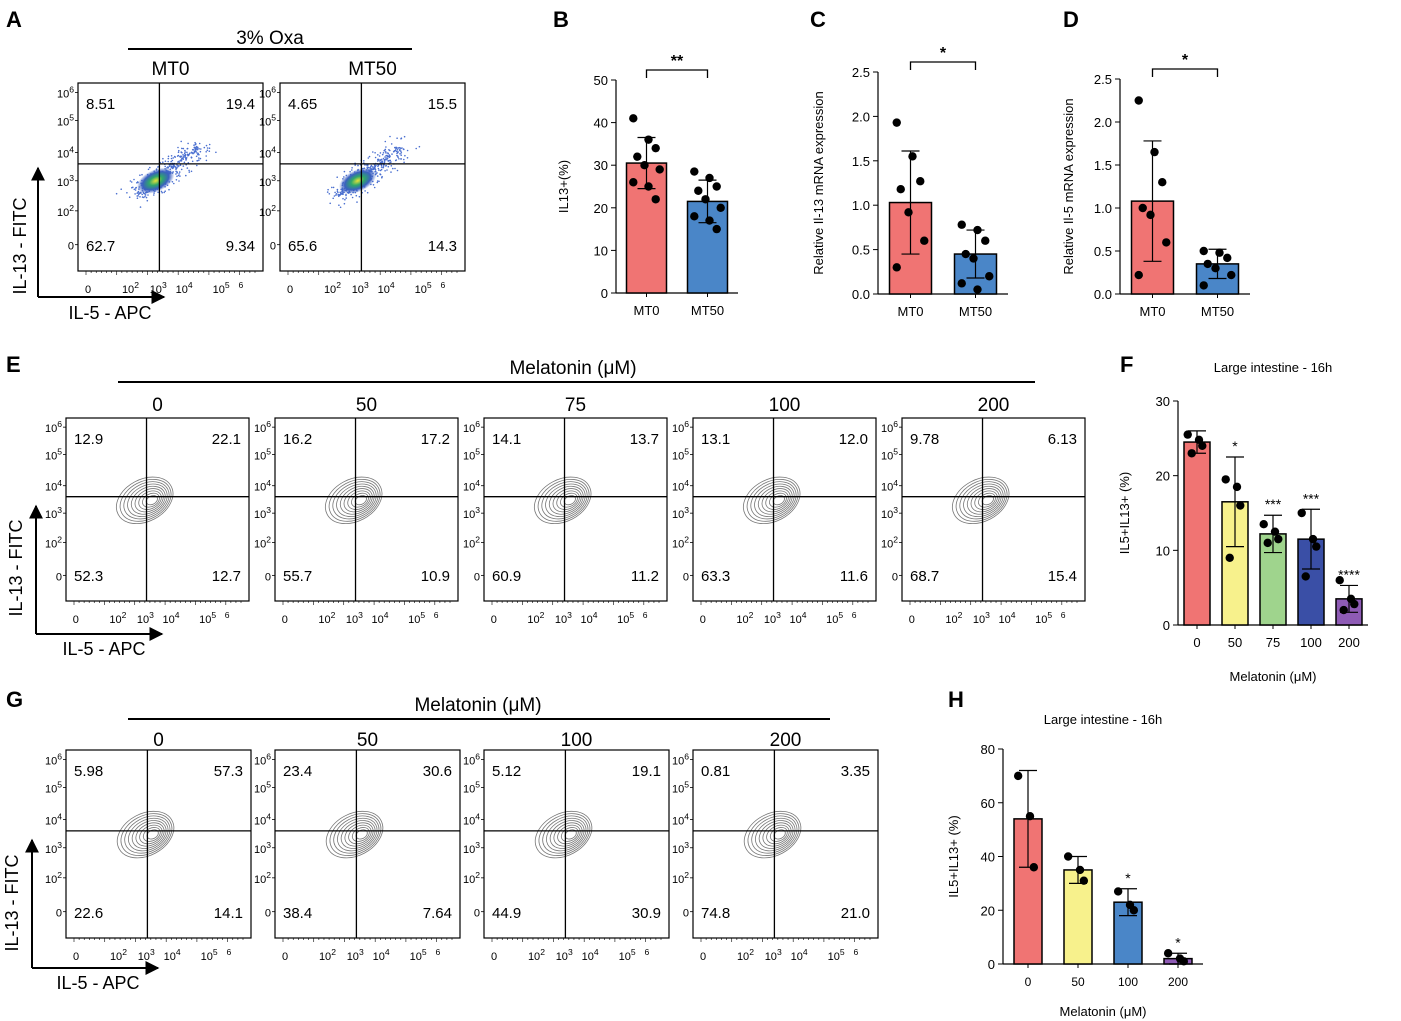  Describe the element at coordinates (436, 615) in the screenshot. I see `x-tick-label: 6` at that location.